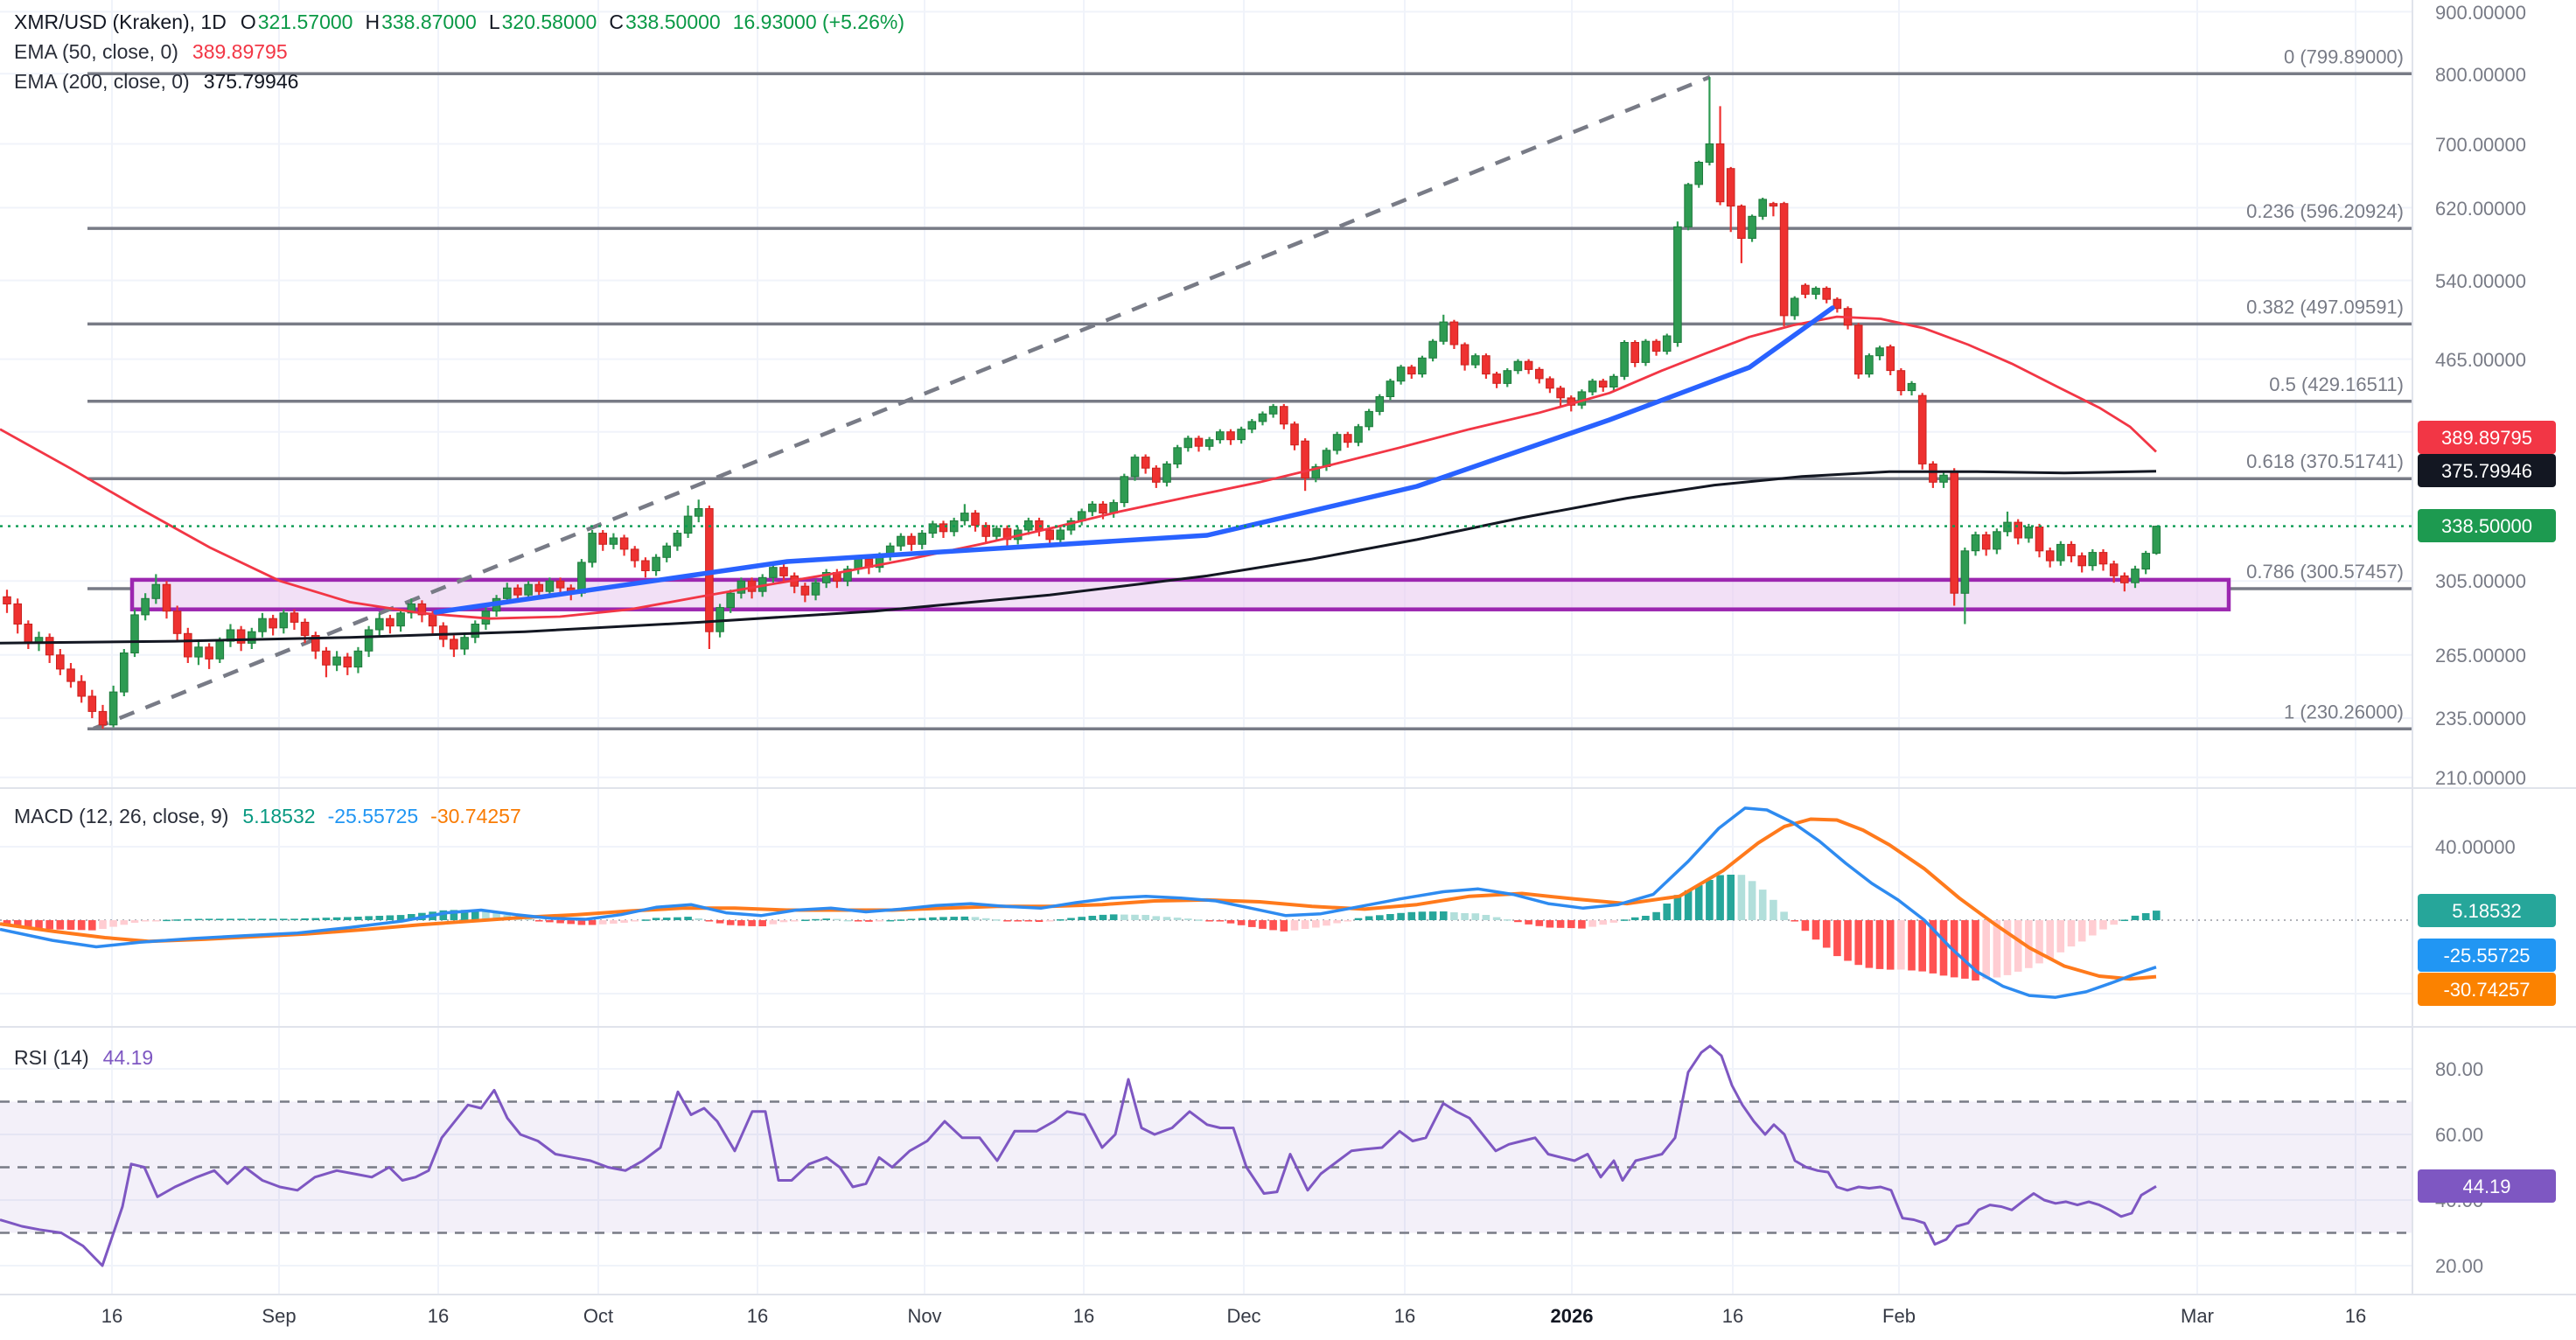 Image resolution: width=2576 pixels, height=1340 pixels. What do you see at coordinates (459, 85) in the screenshot?
I see `ema200-legend-row: EMA (200, close, 0) 375.79946` at bounding box center [459, 85].